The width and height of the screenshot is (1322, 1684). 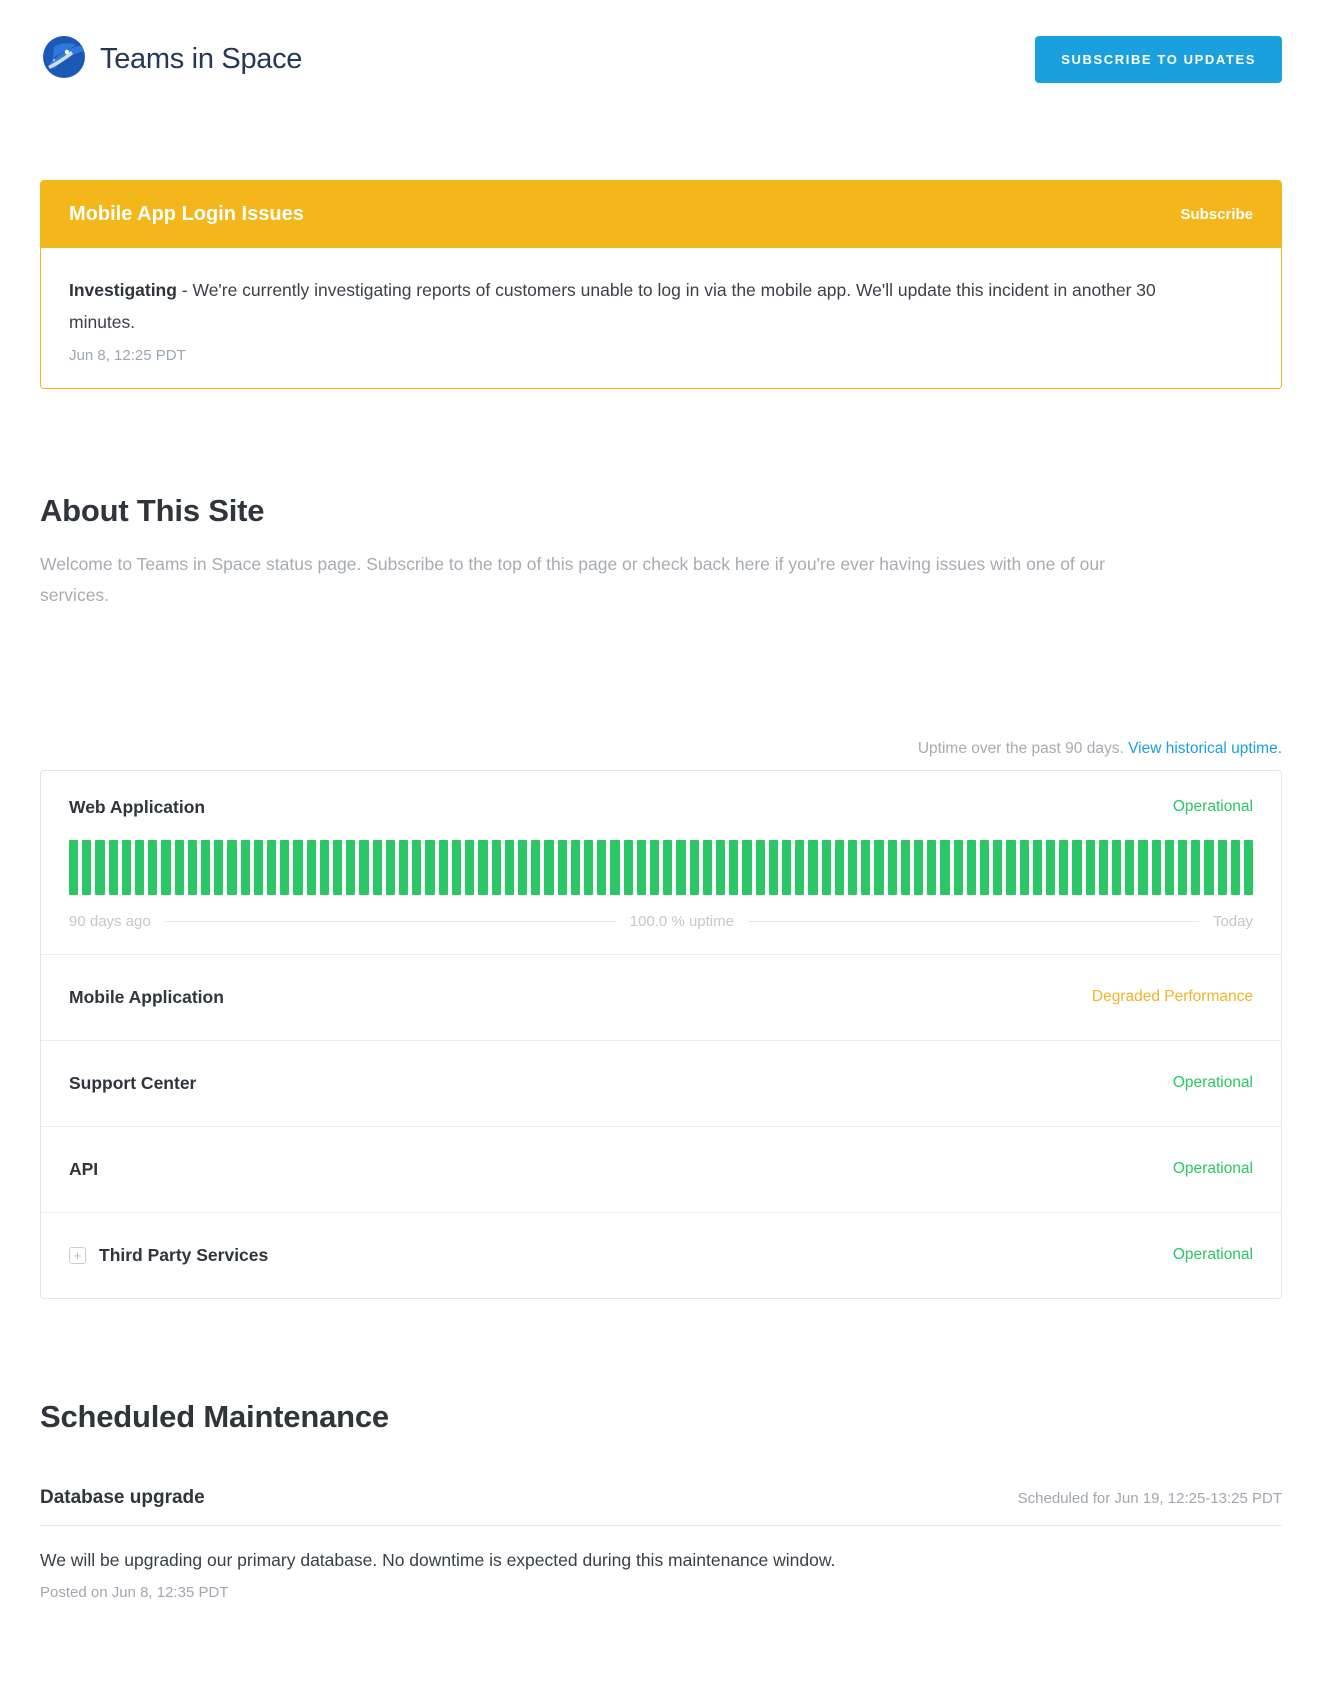 I want to click on subscribe-to-updates-button: SUBSCRIBE TO UPDATES, so click(x=1158, y=59).